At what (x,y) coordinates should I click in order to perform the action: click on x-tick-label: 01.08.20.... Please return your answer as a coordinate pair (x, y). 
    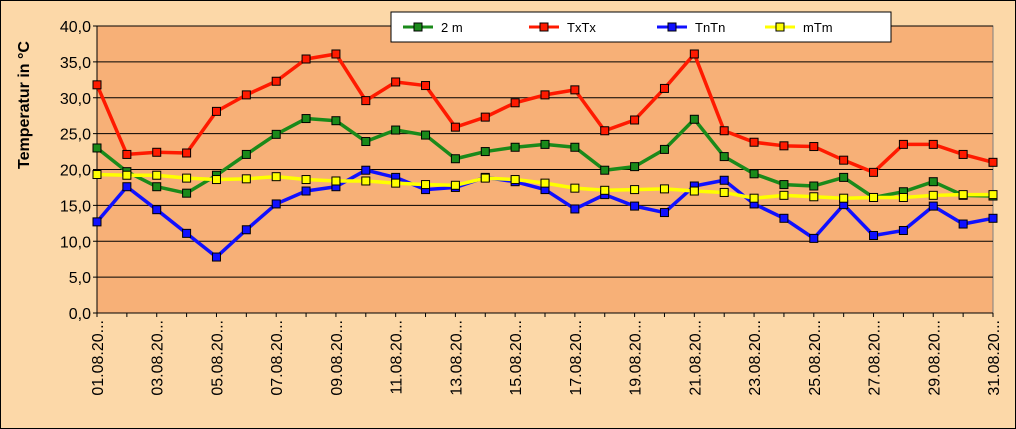
    Looking at the image, I should click on (98, 358).